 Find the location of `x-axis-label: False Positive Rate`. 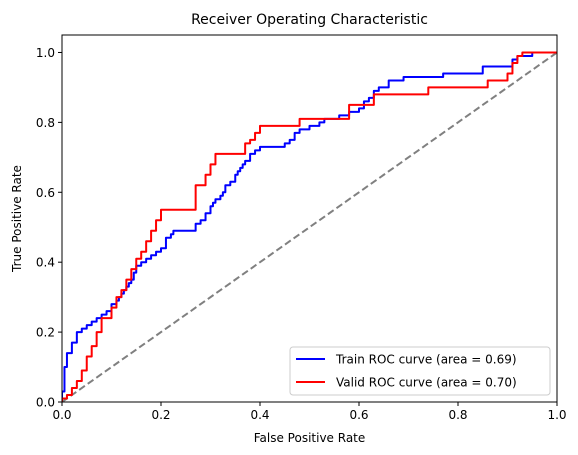

x-axis-label: False Positive Rate is located at coordinates (310, 438).